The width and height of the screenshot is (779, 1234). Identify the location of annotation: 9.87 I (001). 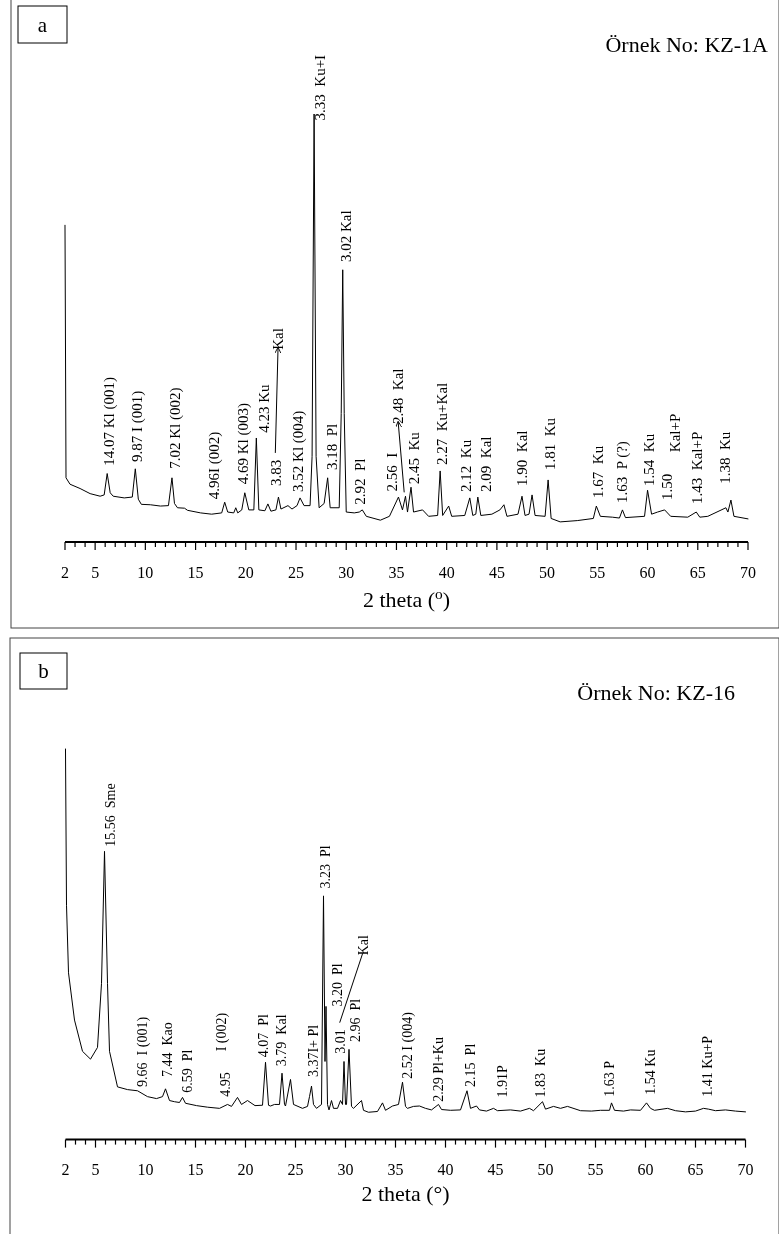
(138, 426).